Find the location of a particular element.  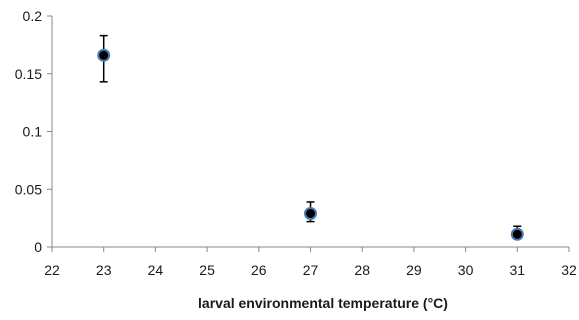

x-tick-label: 31 is located at coordinates (518, 270).